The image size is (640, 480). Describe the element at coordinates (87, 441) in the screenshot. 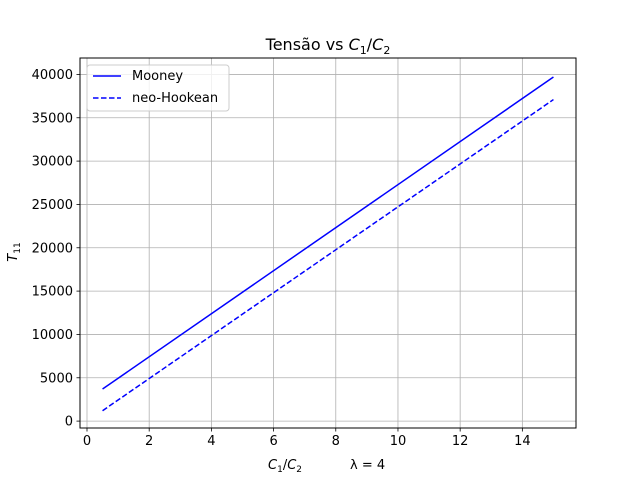

I see `x-tick-label: 0` at that location.